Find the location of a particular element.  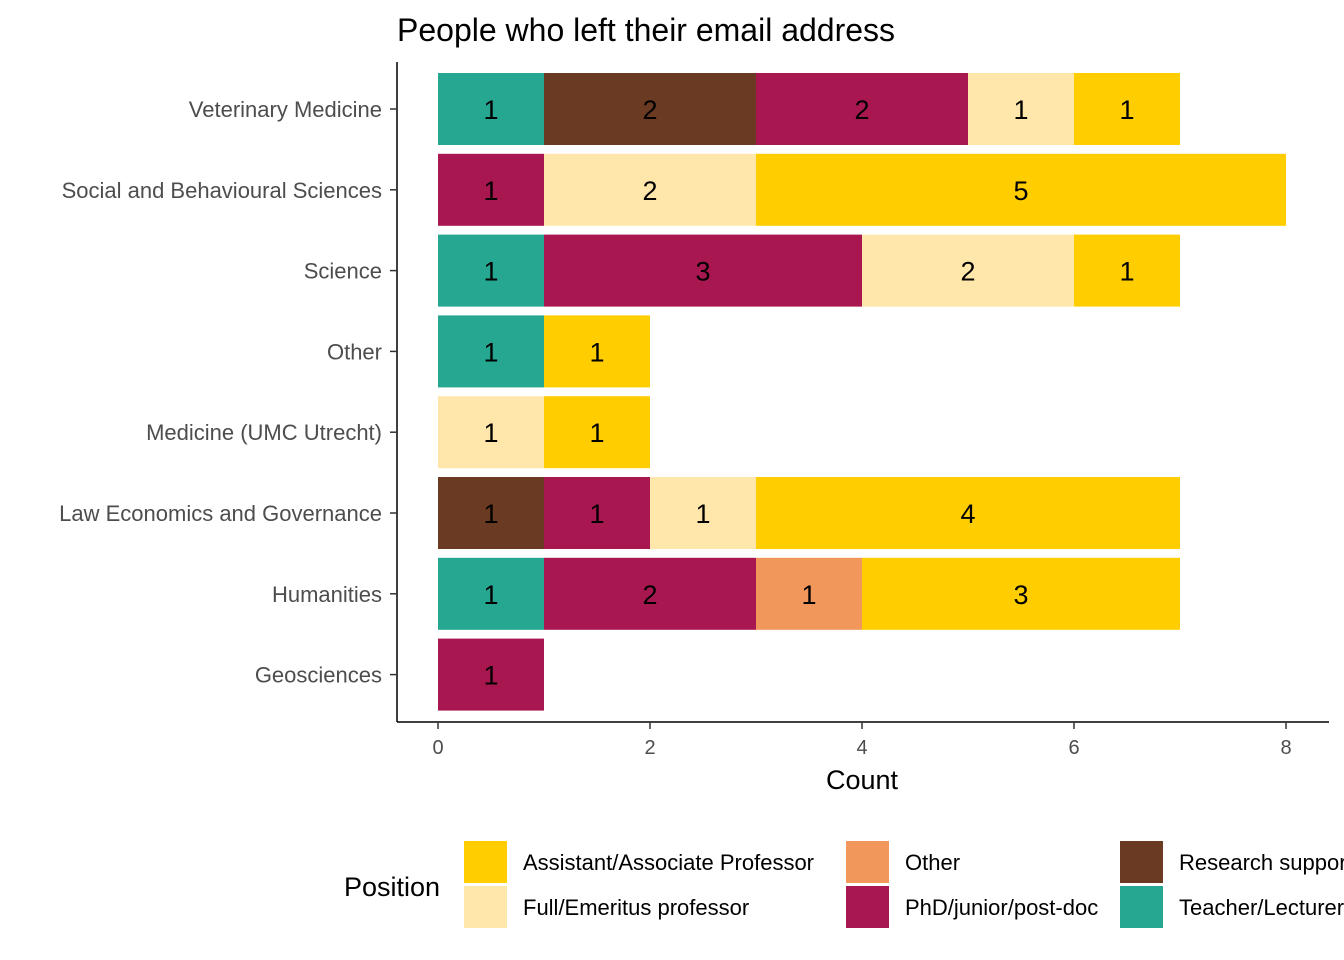

bar-segment-law-economics-and-governance-research-support is located at coordinates (491, 513).